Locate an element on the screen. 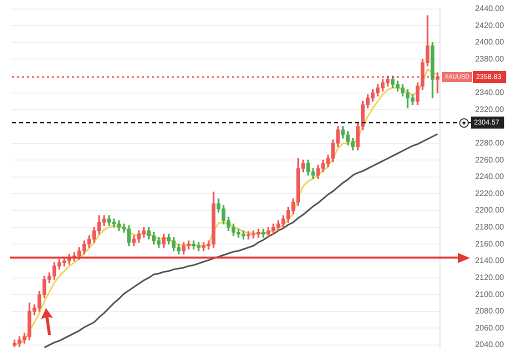  y-tick-label: 2420.00 is located at coordinates (490, 25).